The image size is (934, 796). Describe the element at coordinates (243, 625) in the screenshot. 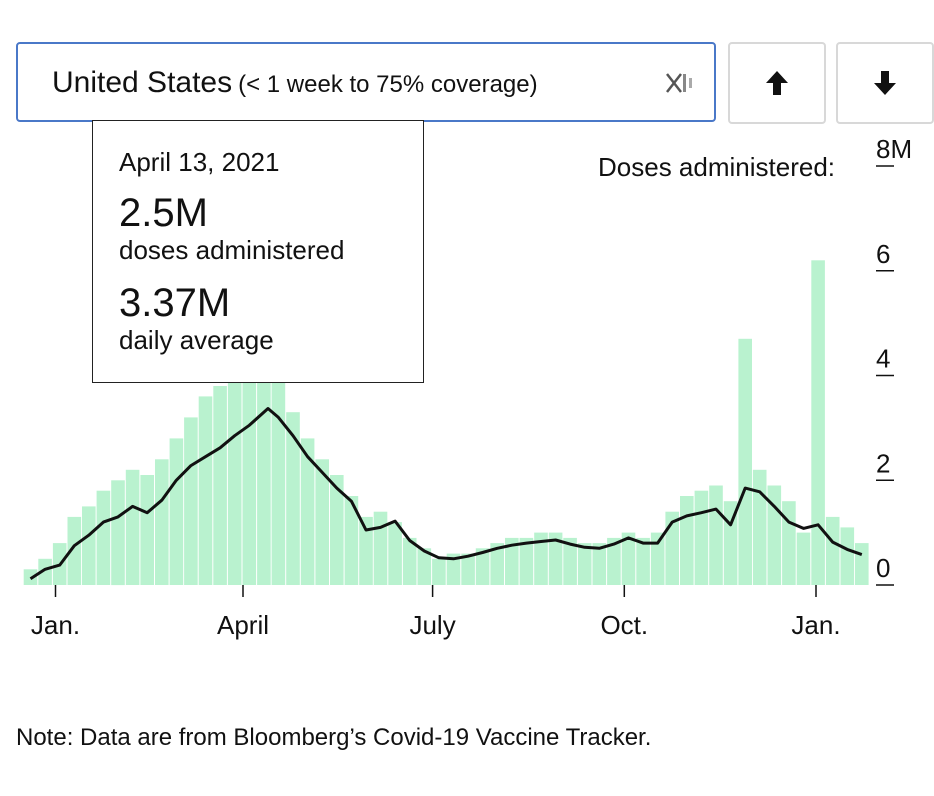

I see `x-tick-label: April` at that location.